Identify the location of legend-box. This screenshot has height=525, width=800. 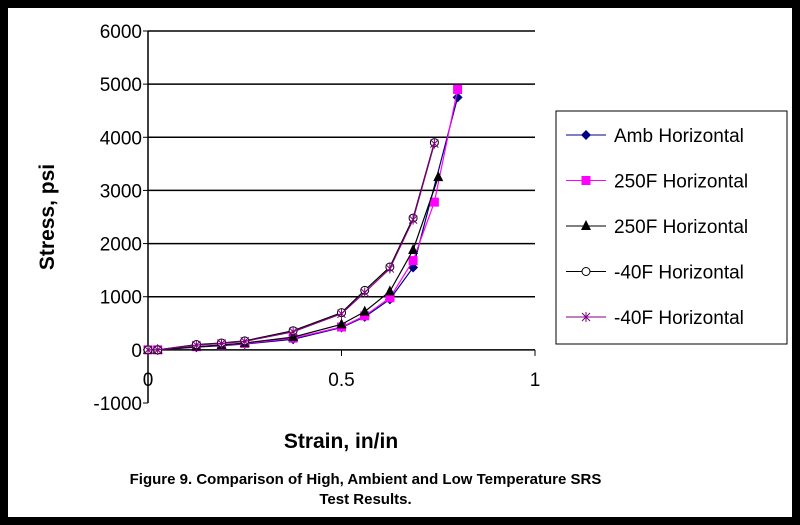
(671, 227).